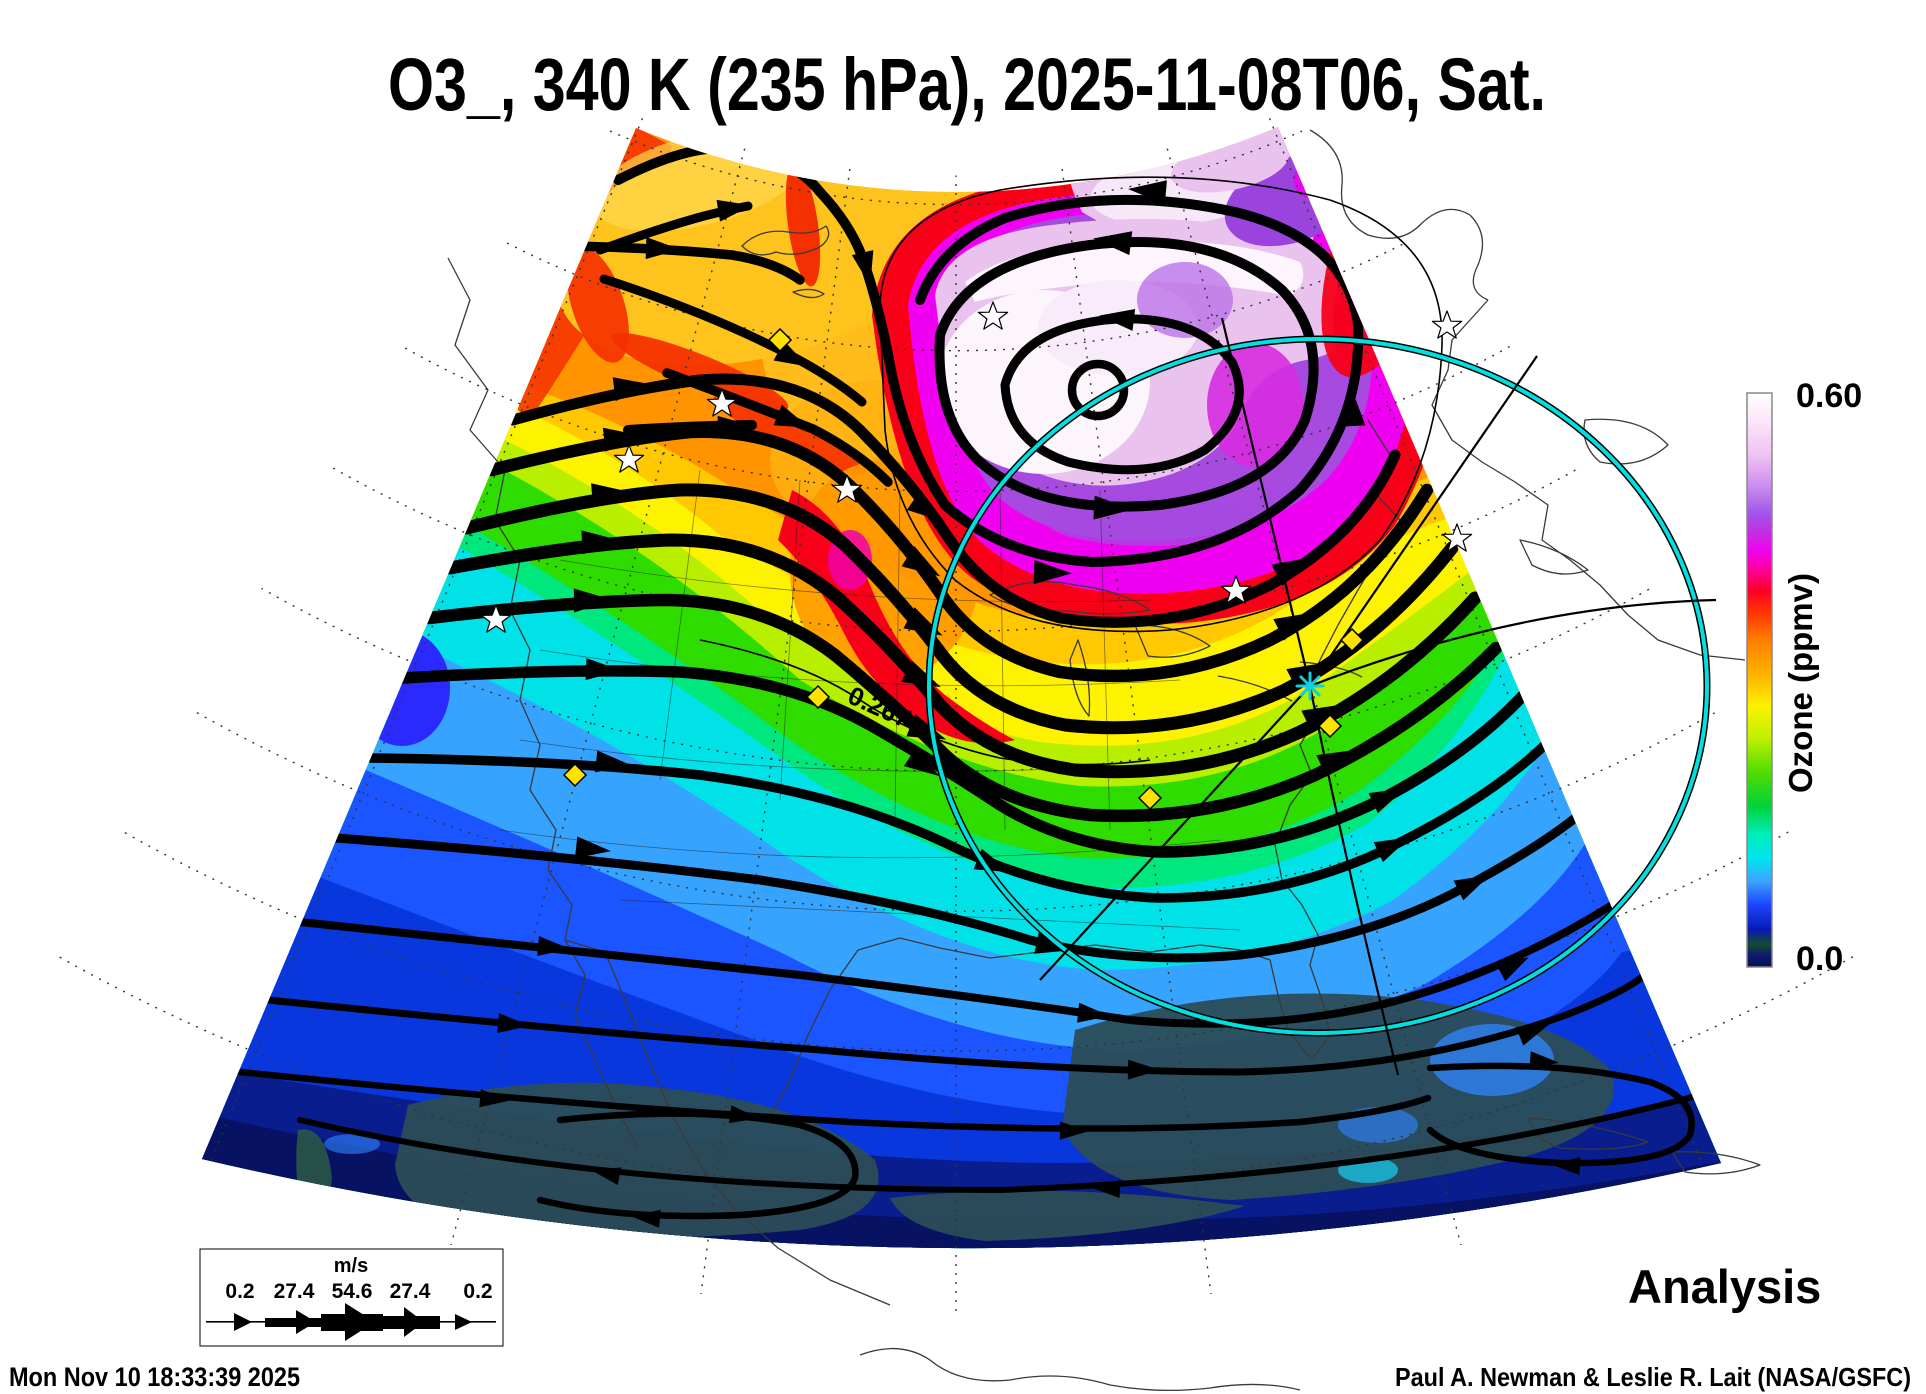 The width and height of the screenshot is (1926, 1394). Describe the element at coordinates (351, 1266) in the screenshot. I see `svg-text: m/s` at that location.